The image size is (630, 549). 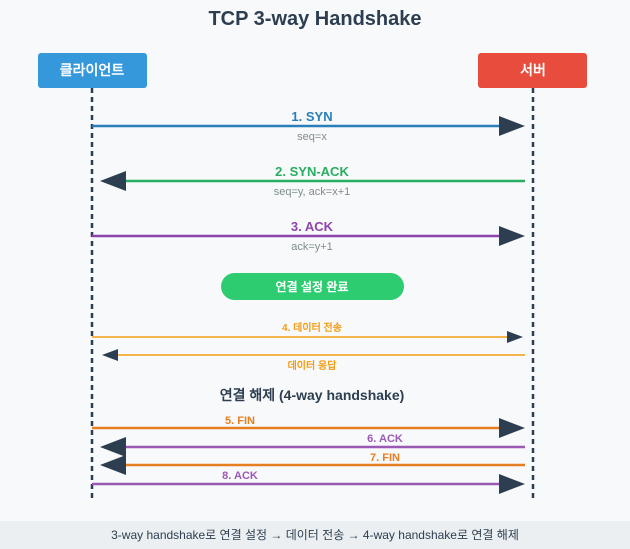 What do you see at coordinates (385, 458) in the screenshot?
I see `fin-label-2: 7. FIN` at bounding box center [385, 458].